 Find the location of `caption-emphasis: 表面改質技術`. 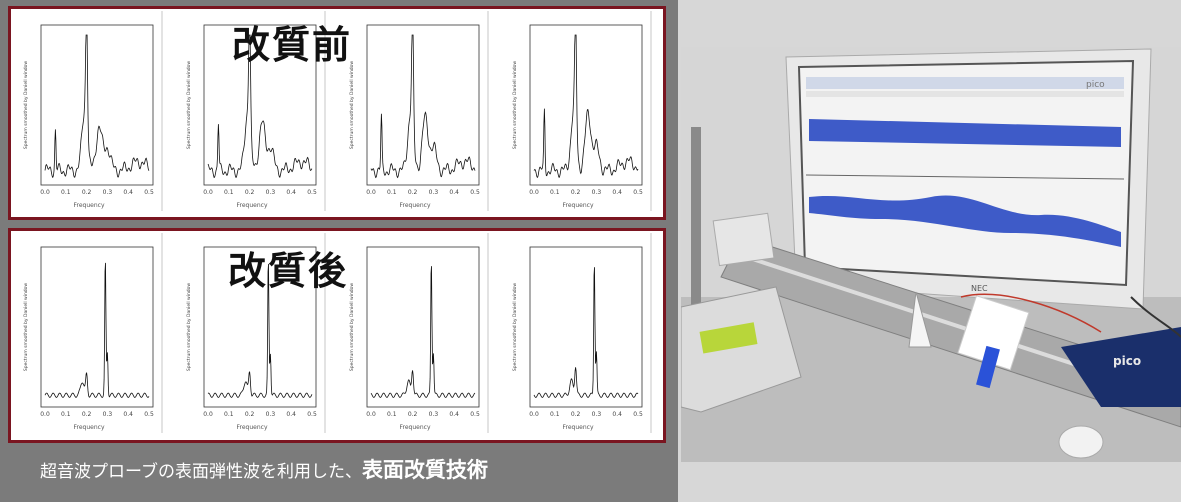

caption-emphasis: 表面改質技術 is located at coordinates (424, 470).